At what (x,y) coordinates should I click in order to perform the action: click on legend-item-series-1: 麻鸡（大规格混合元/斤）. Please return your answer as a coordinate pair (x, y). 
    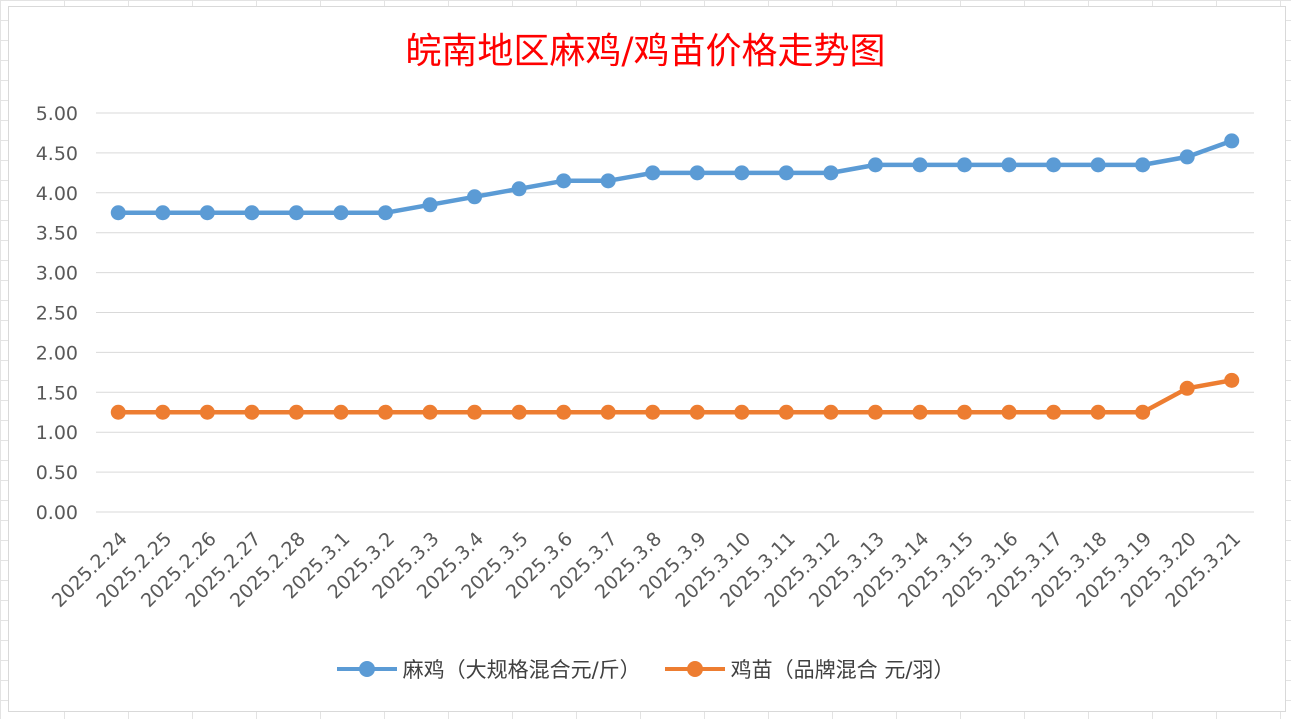
    Looking at the image, I should click on (488, 669).